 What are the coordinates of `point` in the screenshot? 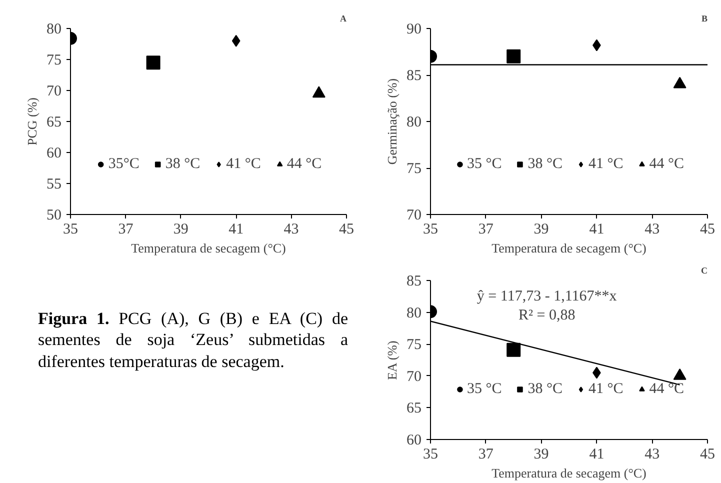 It's located at (513, 349).